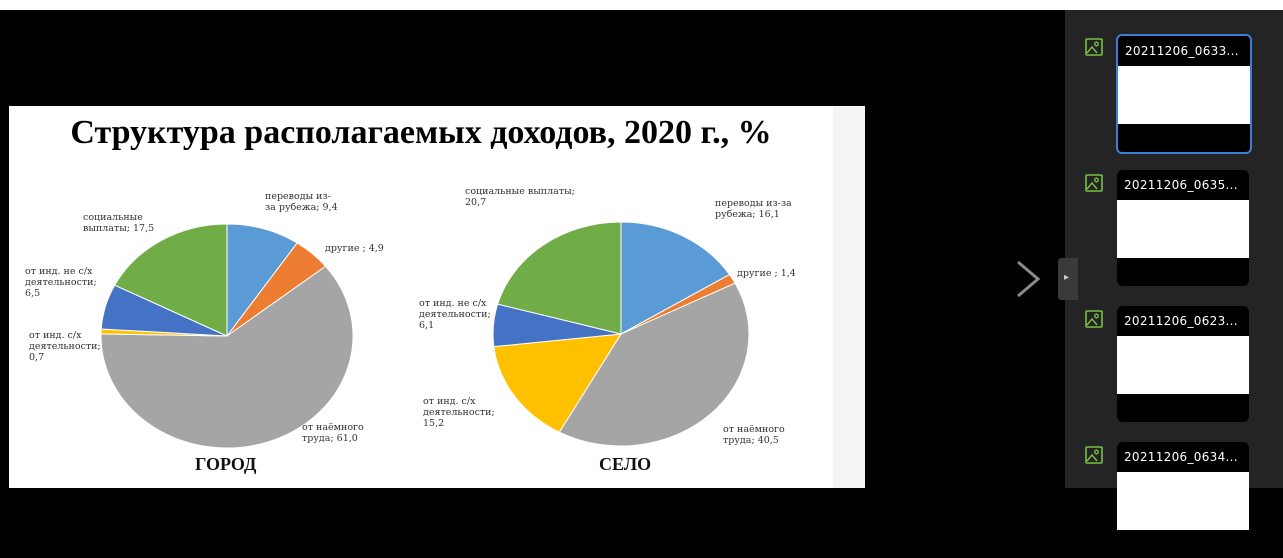 This screenshot has width=1283, height=558. I want to click on slide-top-area, so click(438, 59).